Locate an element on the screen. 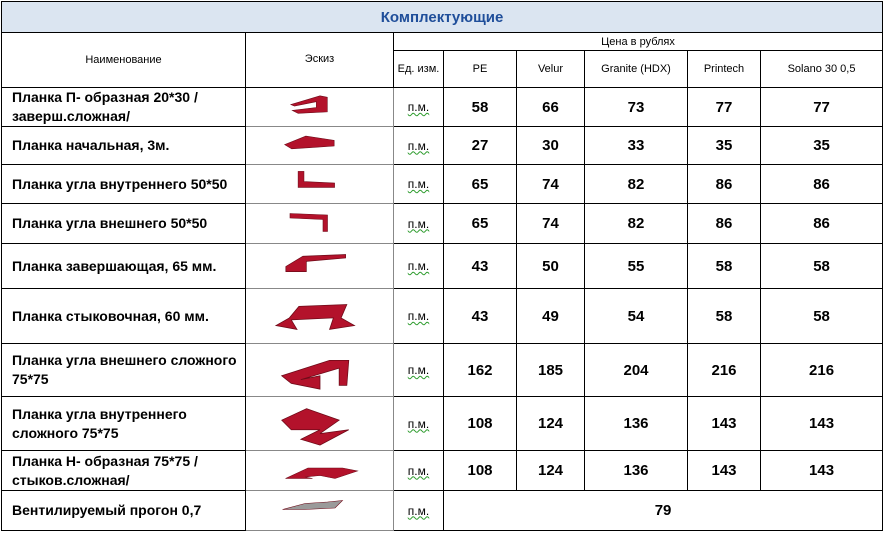 The width and height of the screenshot is (884, 533). price-cell: 27 is located at coordinates (480, 145).